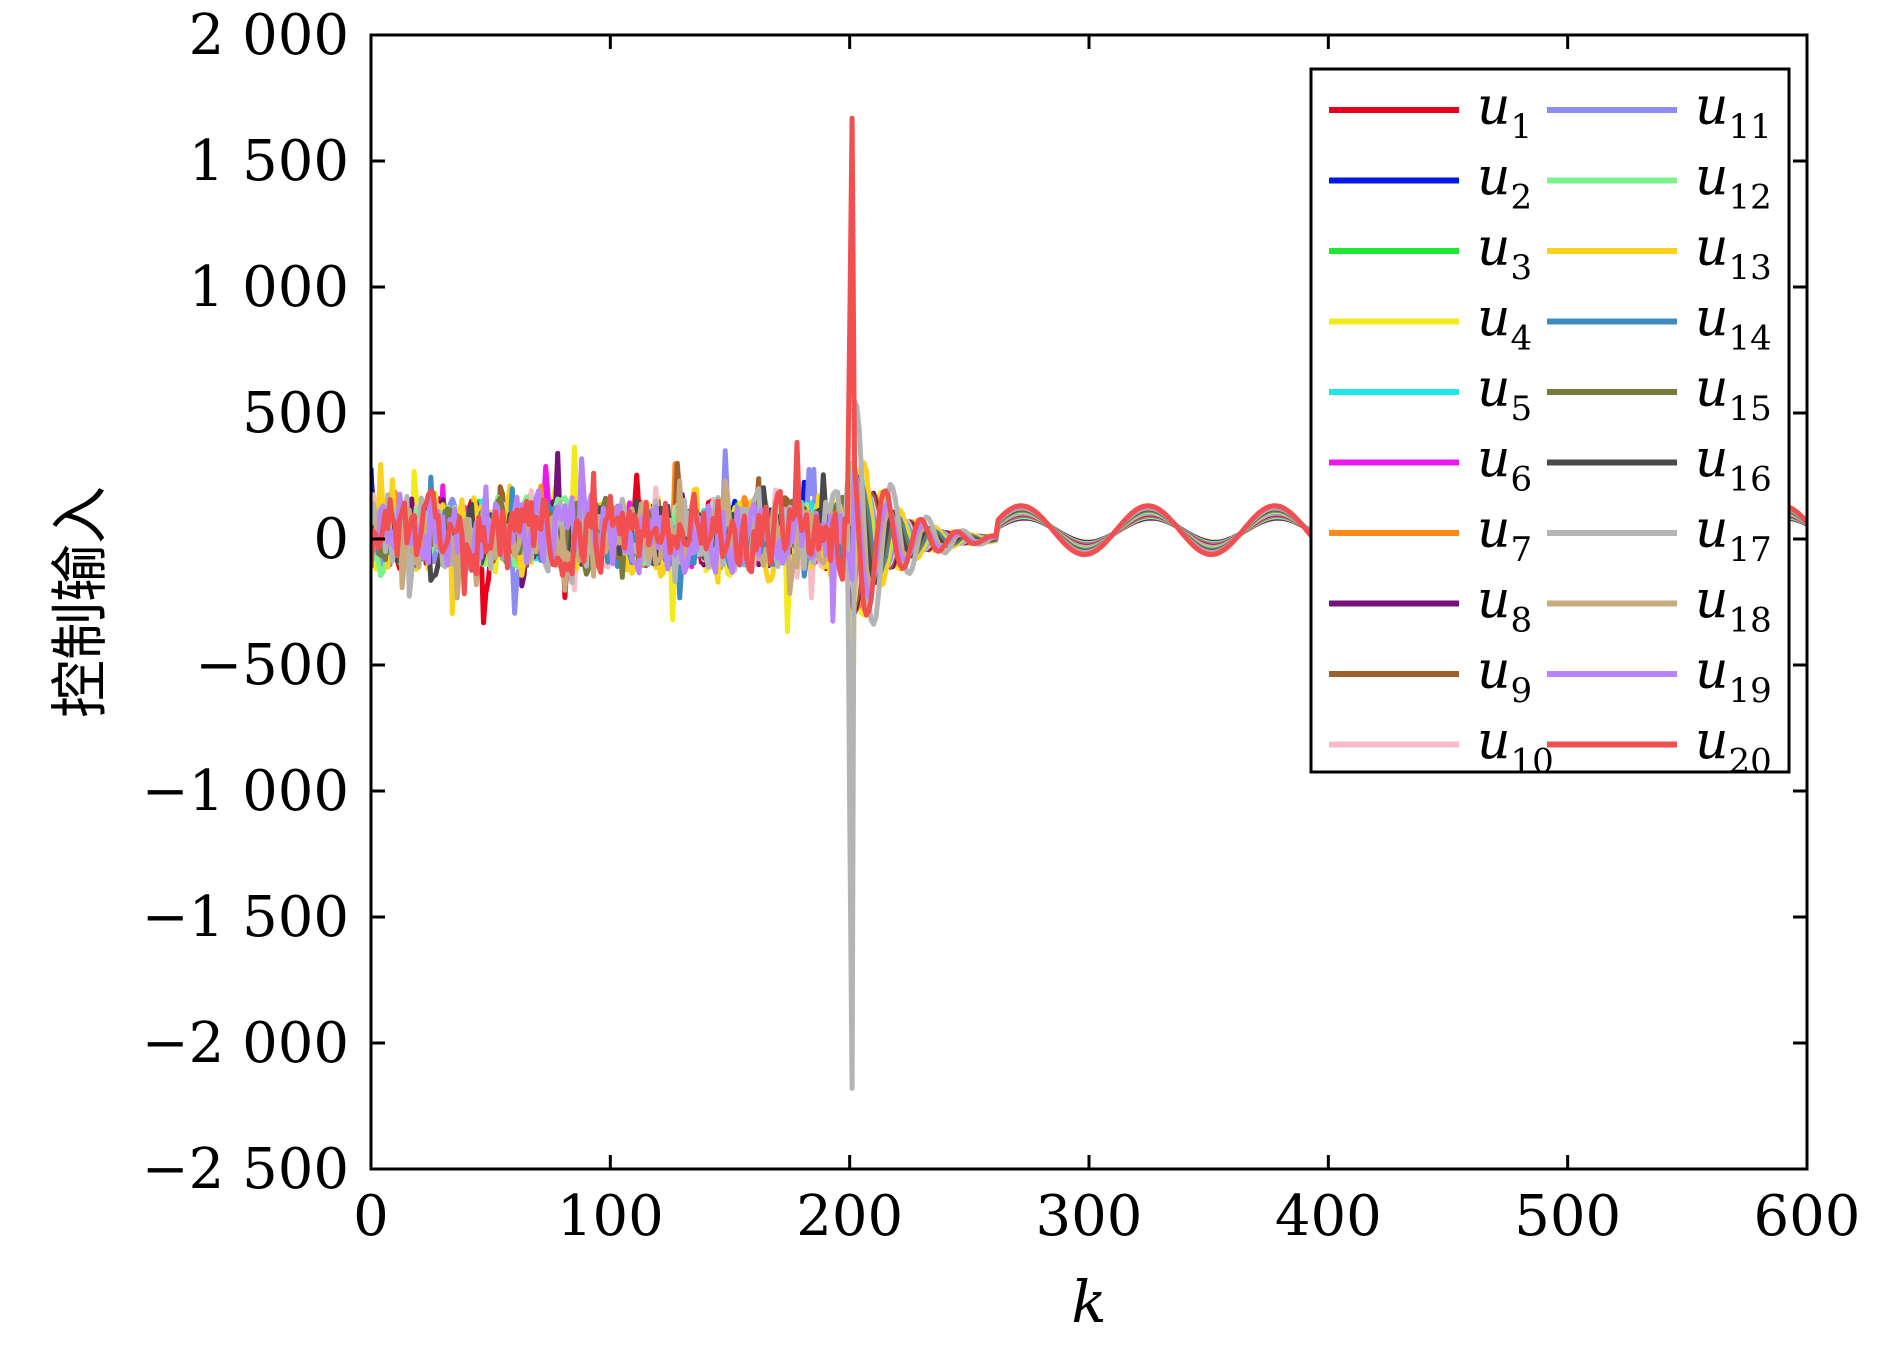 The height and width of the screenshot is (1347, 1890). Describe the element at coordinates (245, 1169) in the screenshot. I see `y-tick-label: −2 500` at that location.